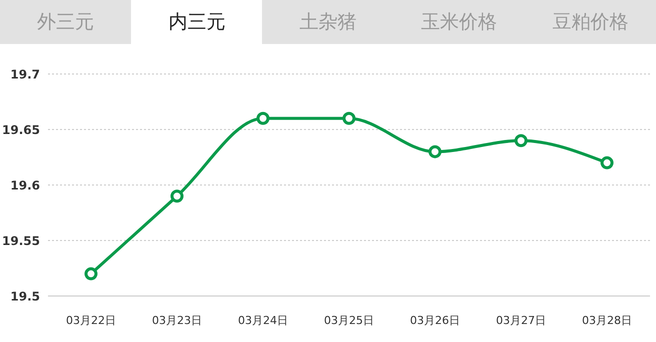 The height and width of the screenshot is (342, 656). I want to click on text: 豆粕价格, so click(590, 22).